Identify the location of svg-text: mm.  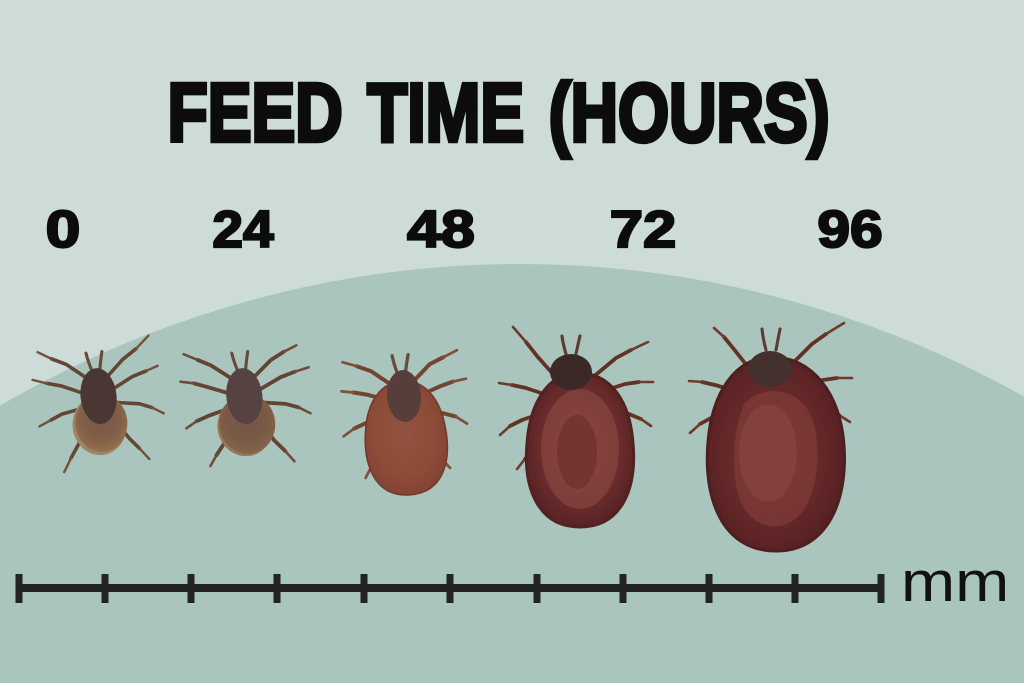
(955, 581).